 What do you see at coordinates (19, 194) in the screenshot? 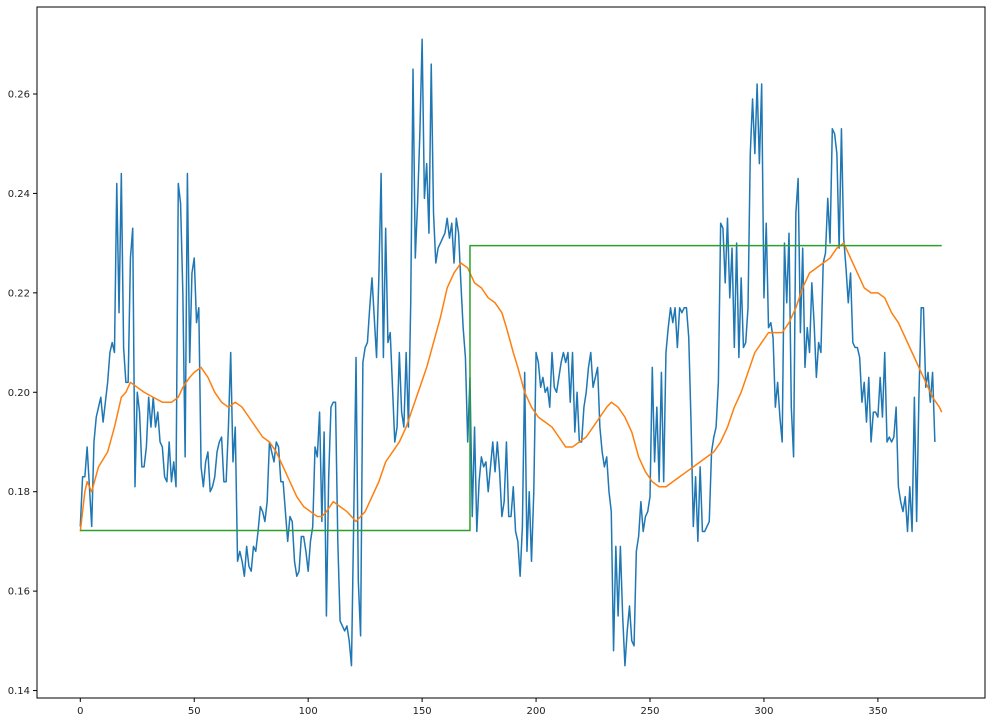
I see `y-tick-label: 0.24` at bounding box center [19, 194].